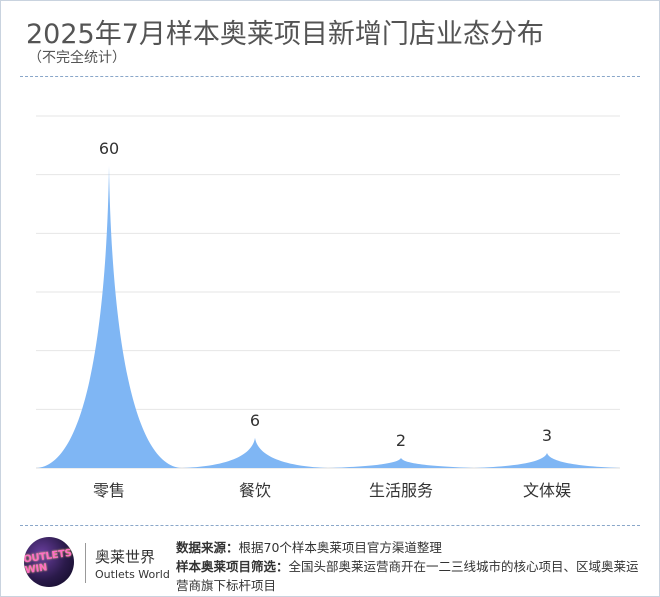  What do you see at coordinates (132, 574) in the screenshot?
I see `brand-name-en: Outlets World` at bounding box center [132, 574].